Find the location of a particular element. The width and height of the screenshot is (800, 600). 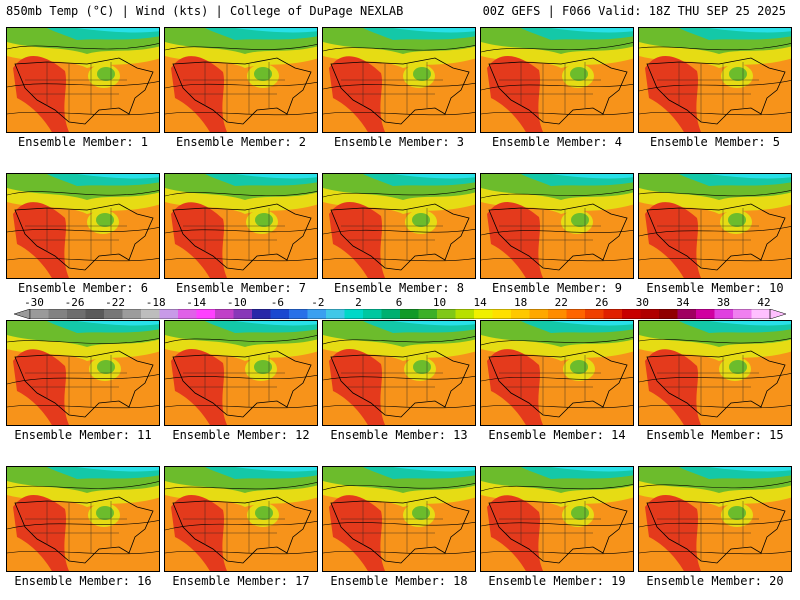

ensemble-member-label: Ensemble Member: 7 is located at coordinates (241, 288).